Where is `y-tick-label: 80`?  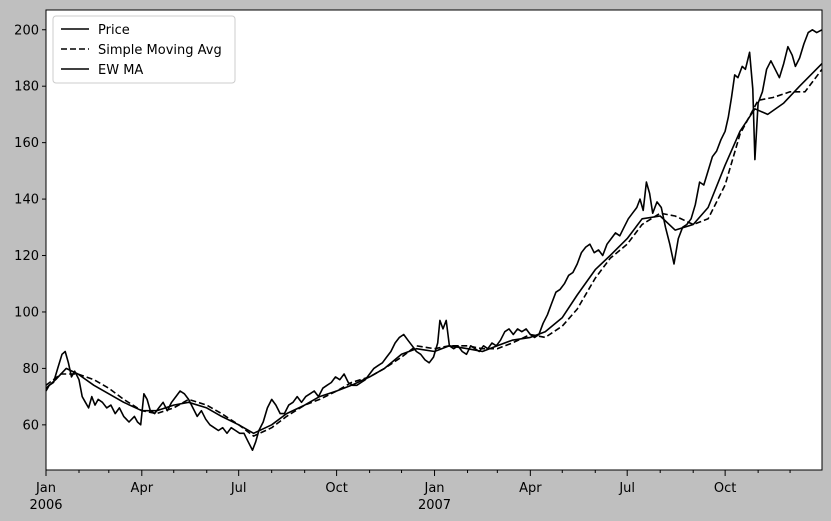
y-tick-label: 80 is located at coordinates (30, 369).